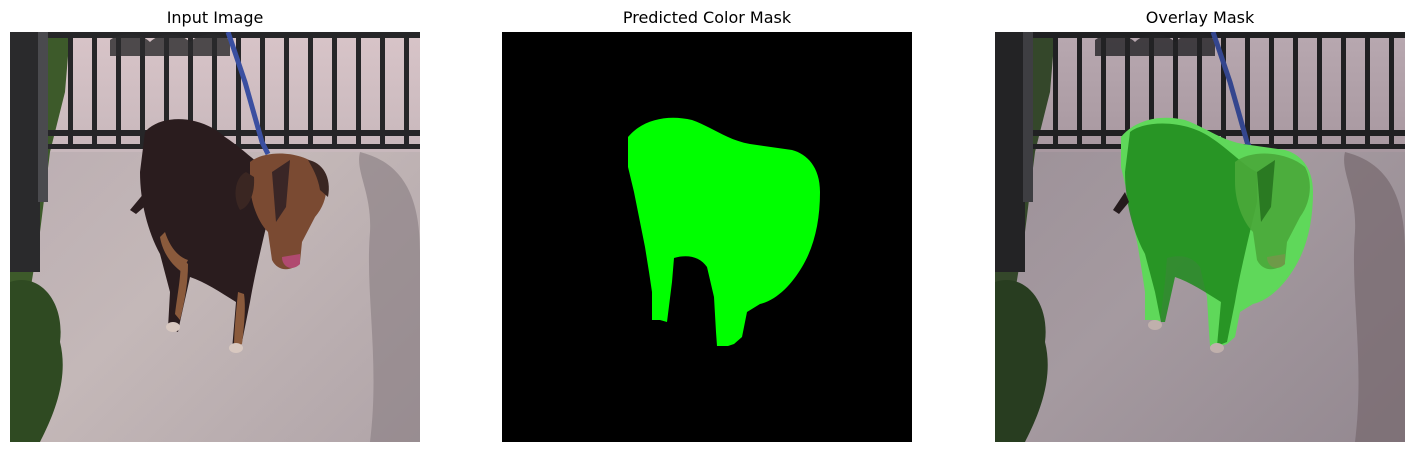  Describe the element at coordinates (215, 17) in the screenshot. I see `panel-title-input-image: Input Image` at that location.